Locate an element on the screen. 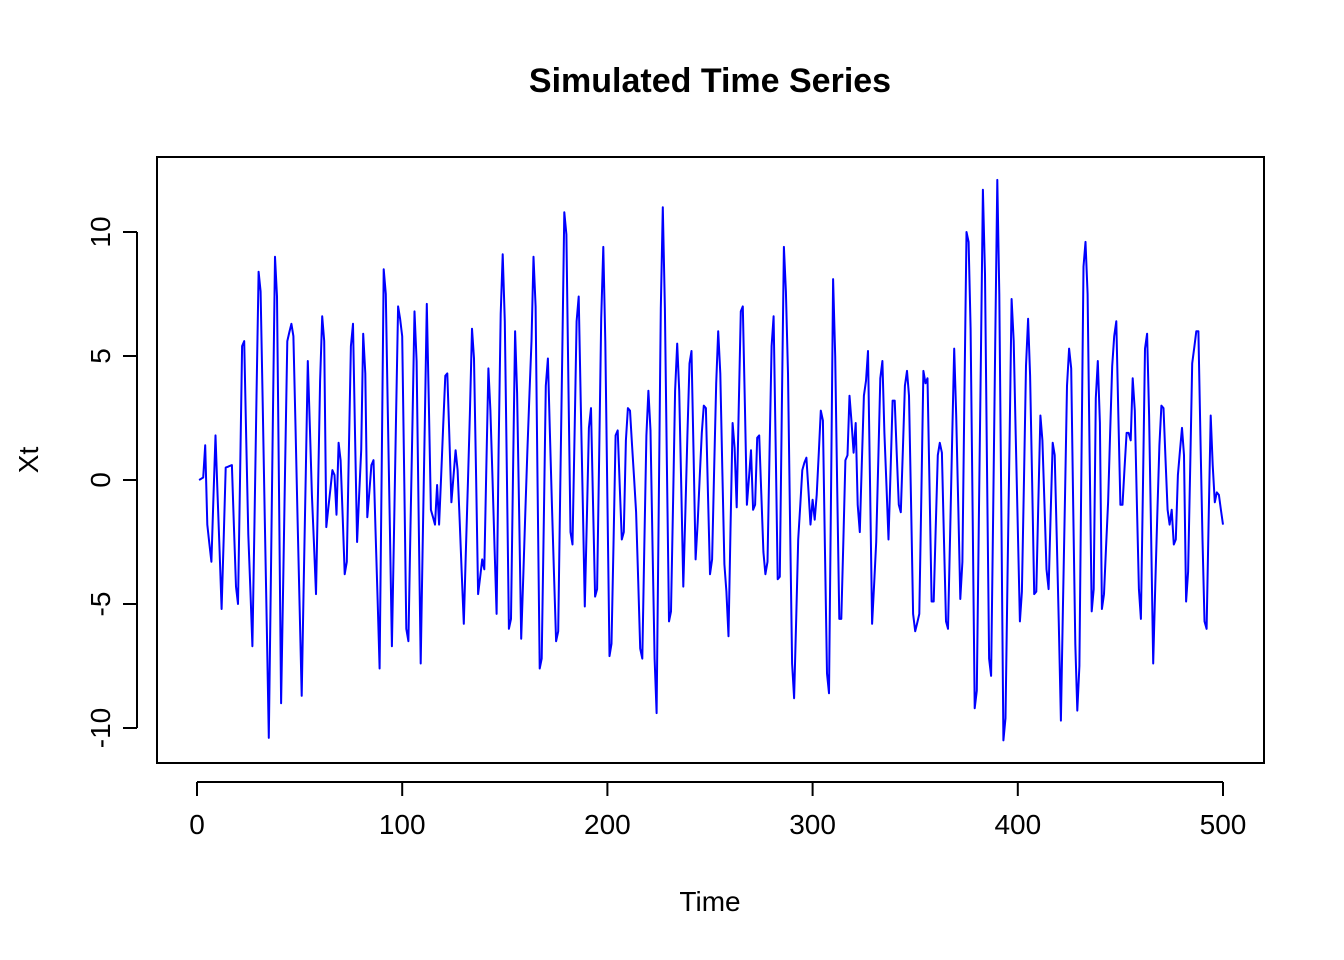  y-tick-label: -5 is located at coordinates (100, 604).